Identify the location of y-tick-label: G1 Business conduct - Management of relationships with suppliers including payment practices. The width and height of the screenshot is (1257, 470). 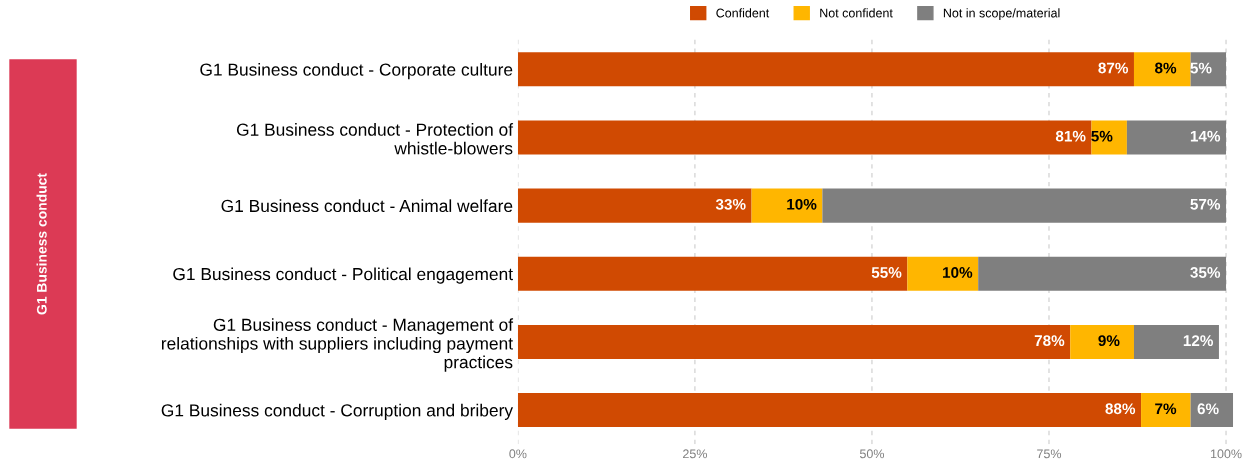
(337, 345).